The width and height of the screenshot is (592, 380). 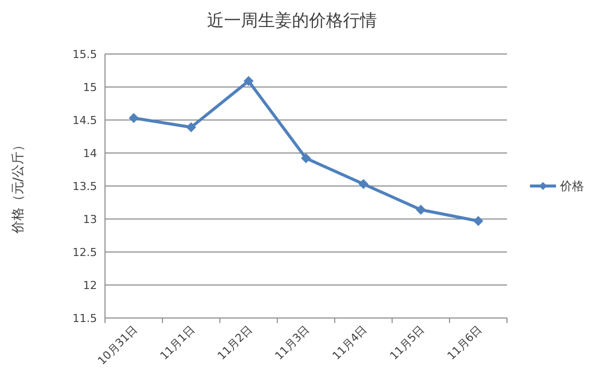 What do you see at coordinates (18, 186) in the screenshot?
I see `y-axis-title: 价格（元/公斤）` at bounding box center [18, 186].